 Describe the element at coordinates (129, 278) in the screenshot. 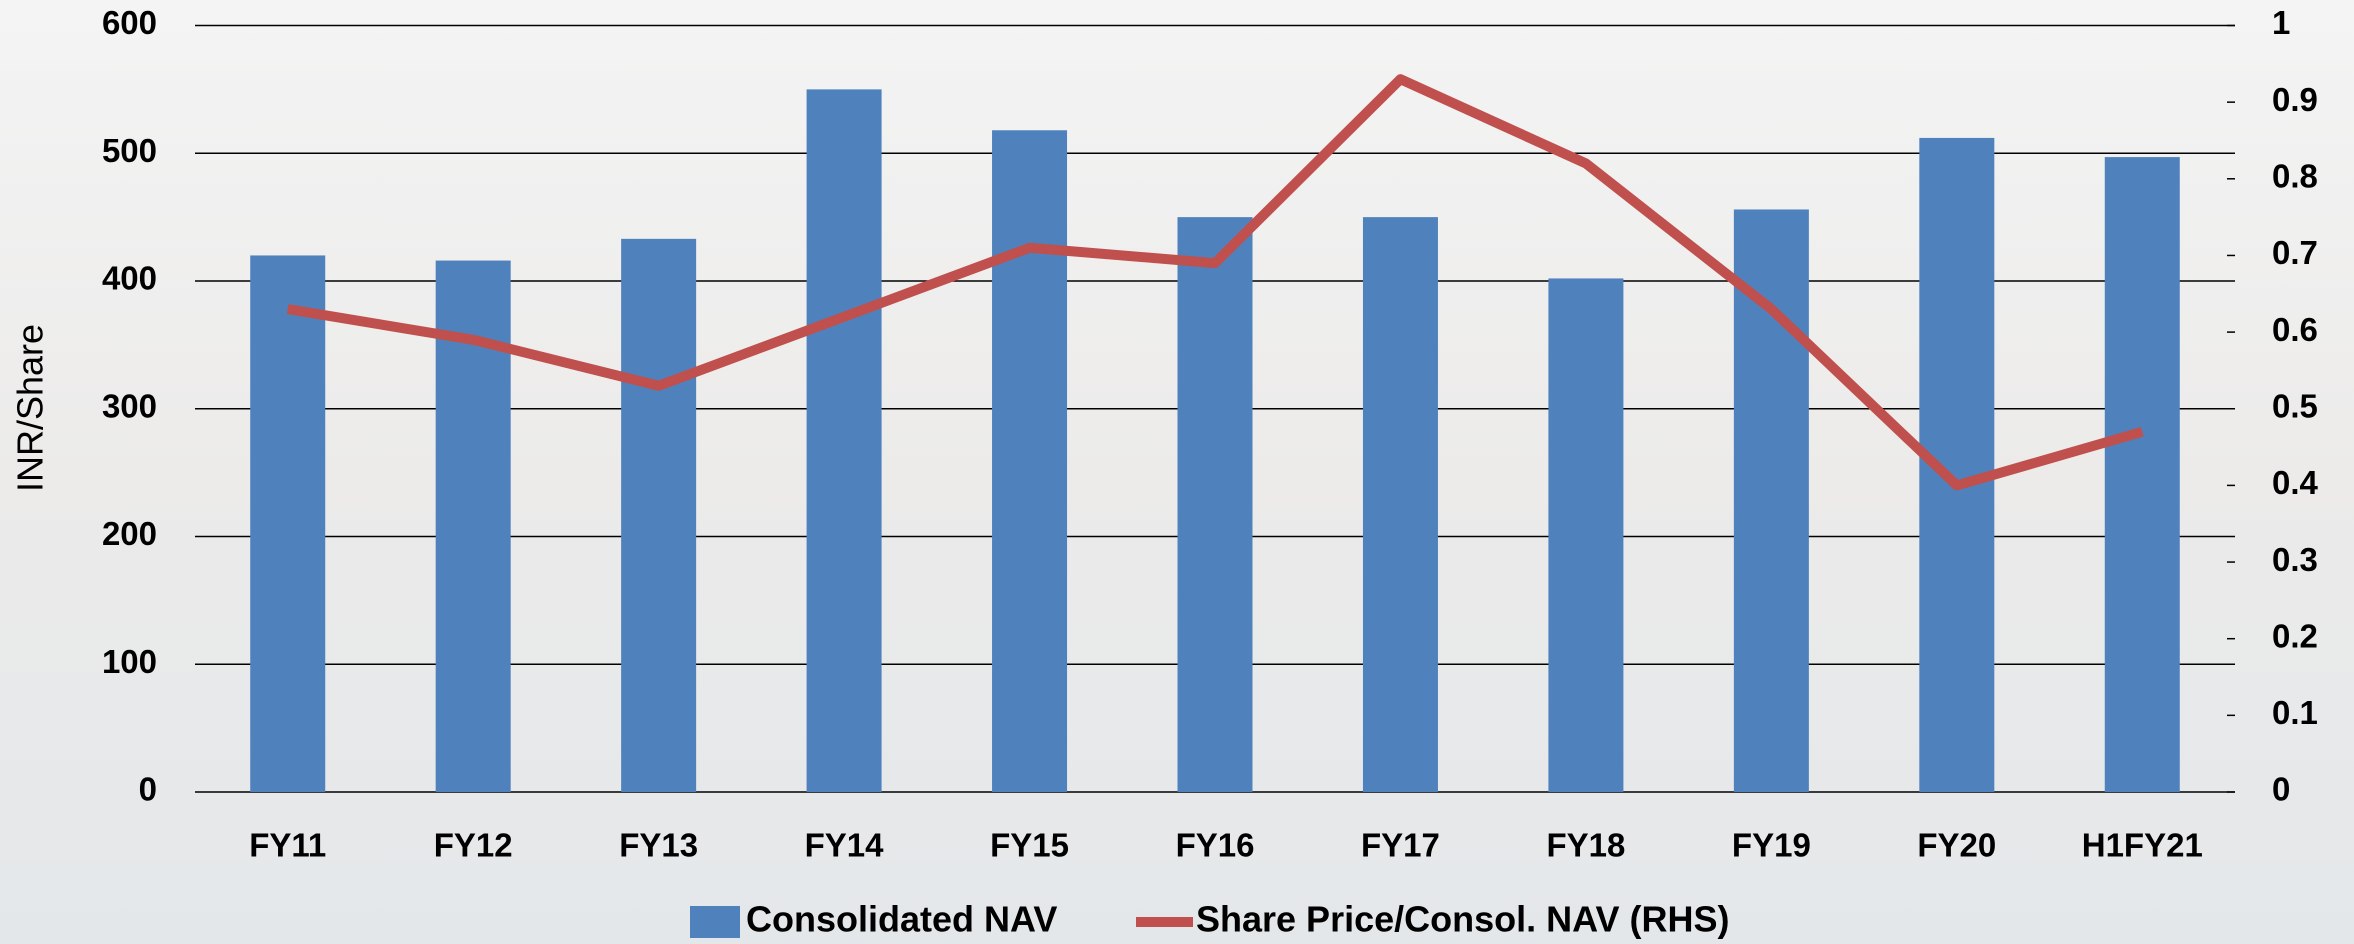

I see `y-tick-label: 400` at that location.